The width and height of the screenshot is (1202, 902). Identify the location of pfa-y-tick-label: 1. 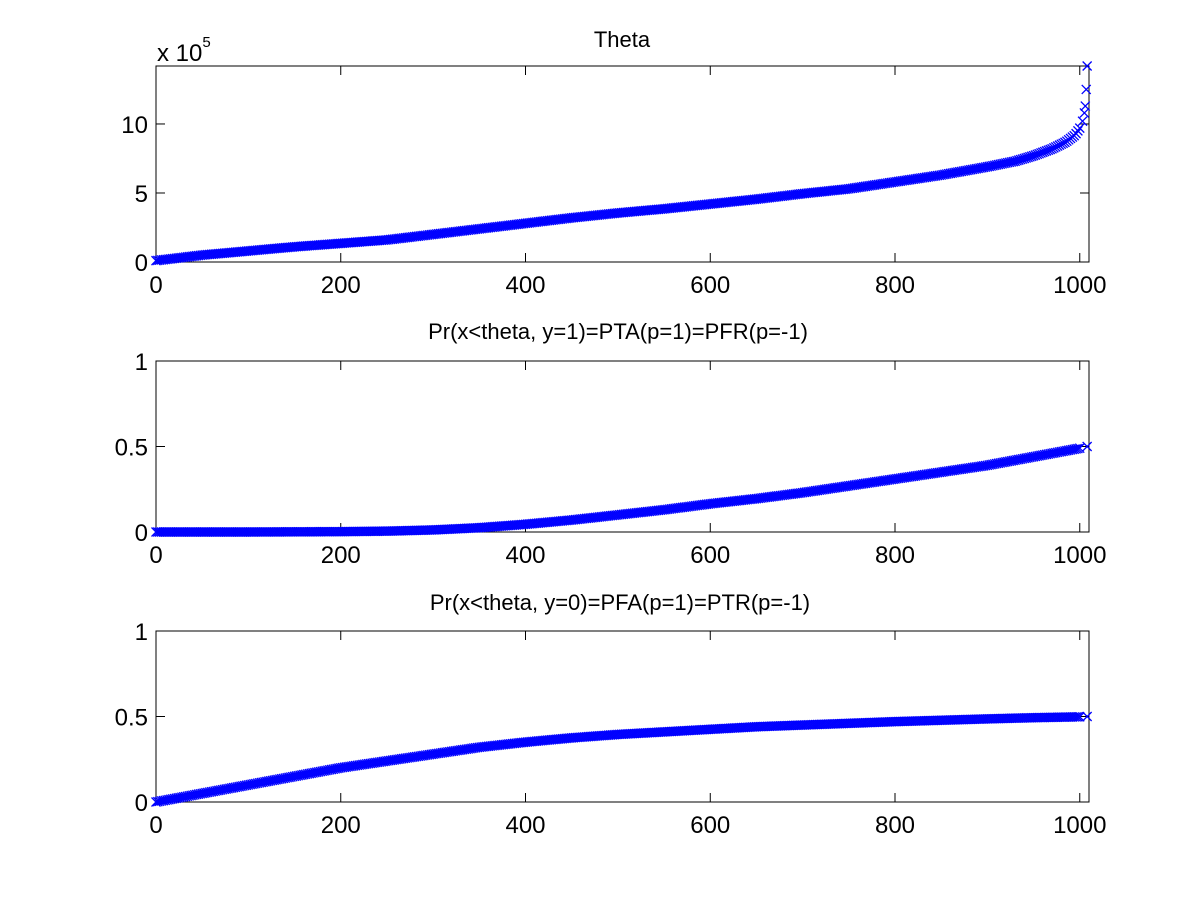
(141, 632).